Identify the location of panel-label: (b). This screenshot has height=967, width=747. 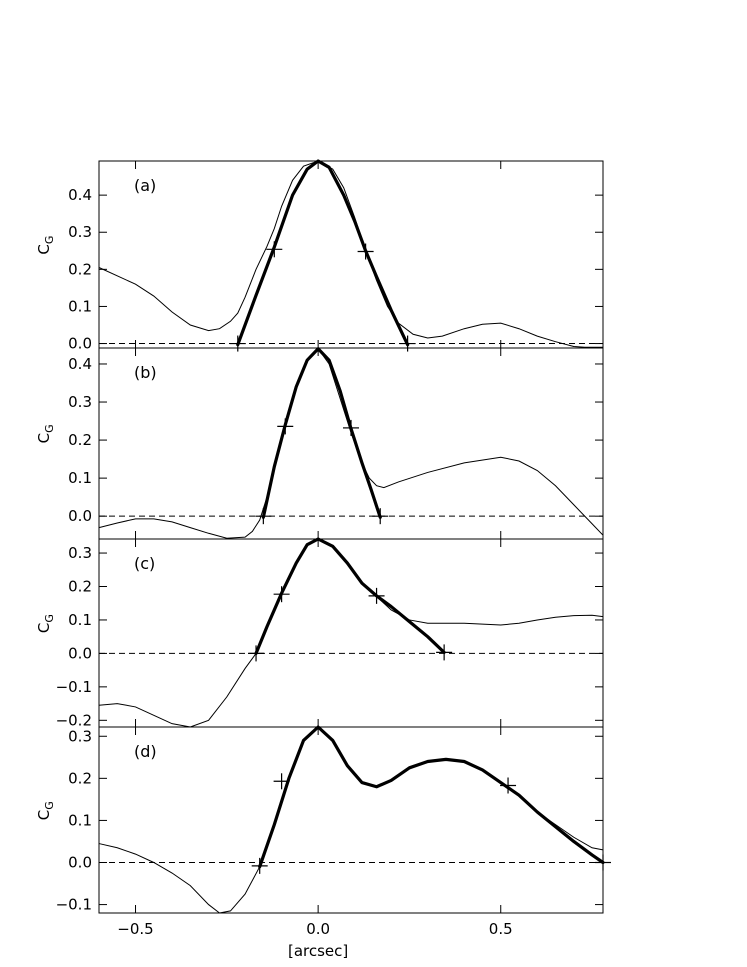
(145, 372).